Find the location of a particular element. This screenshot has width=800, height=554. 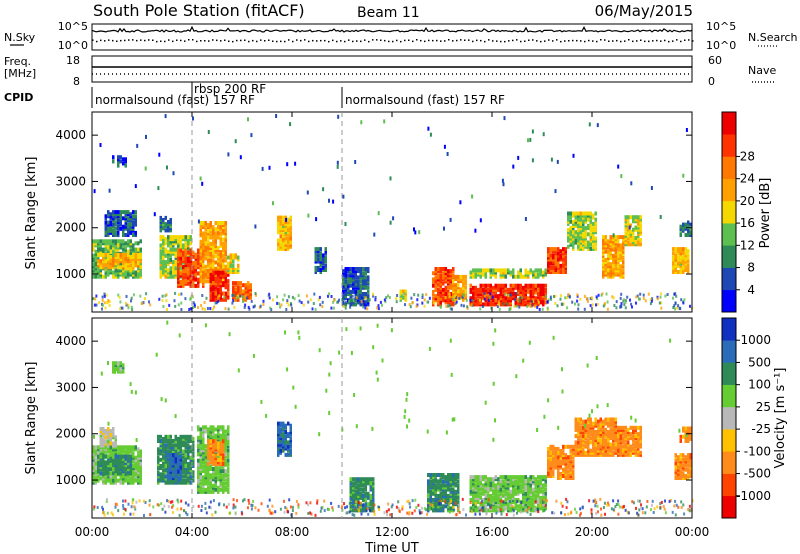

power-colorbar-label: Power [dB] is located at coordinates (765, 213).